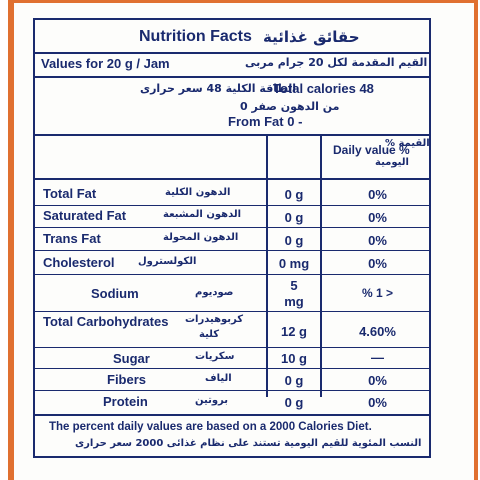 The image size is (480, 480). What do you see at coordinates (131, 358) in the screenshot?
I see `nutrient-name: Sugar` at bounding box center [131, 358].